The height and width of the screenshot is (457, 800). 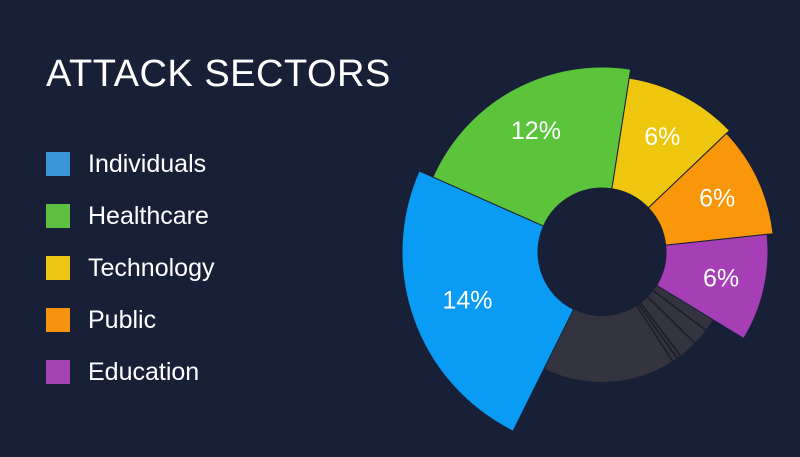 I want to click on legend-label-healthcare: Healthcare, so click(x=148, y=216).